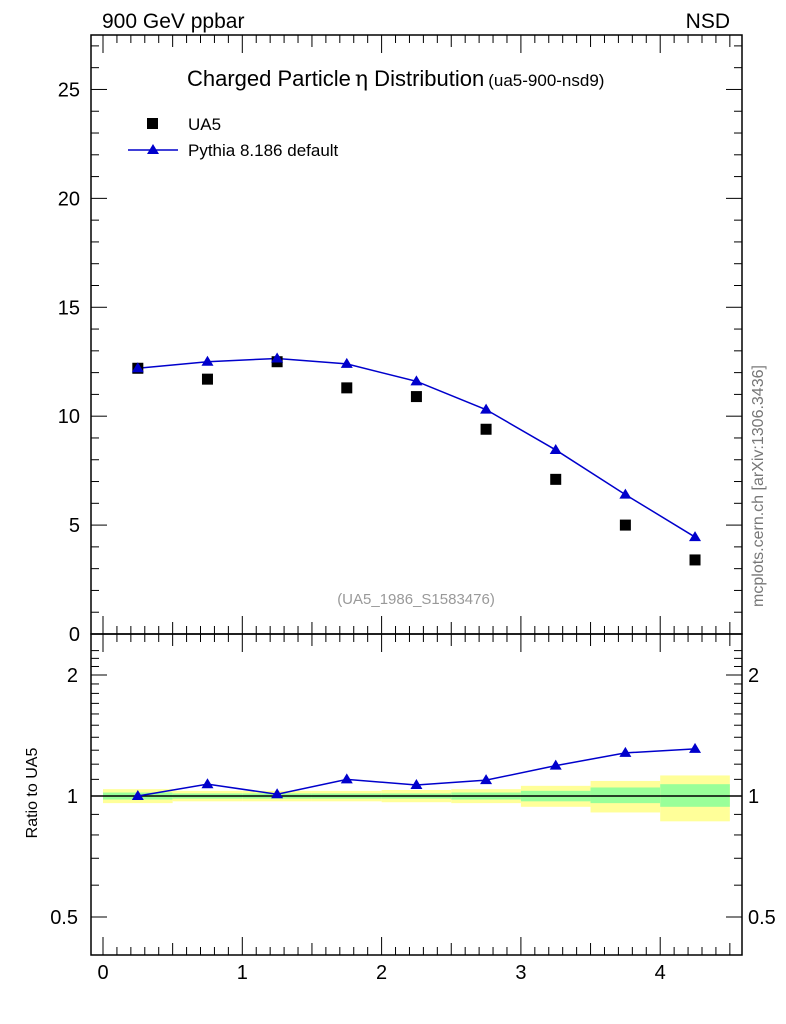 This screenshot has height=1024, width=786. Describe the element at coordinates (263, 150) in the screenshot. I see `legend-pythia-label: Pythia 8.186 default` at that location.